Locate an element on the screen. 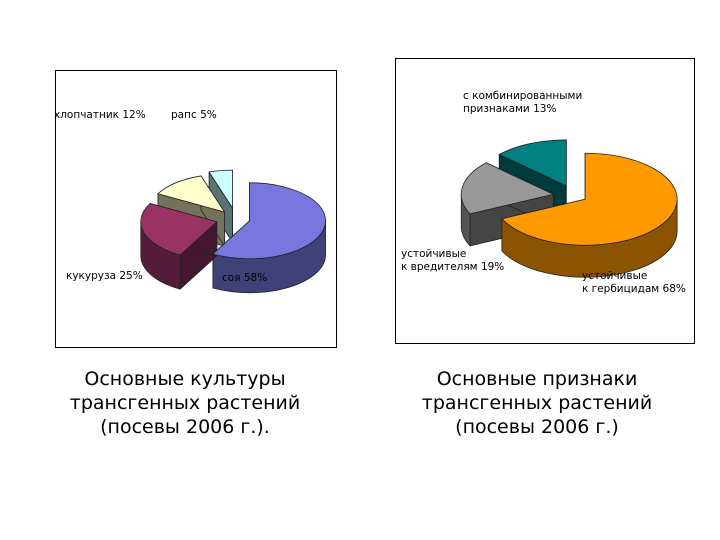 This screenshot has height=540, width=720. label-cotton: хлопчатник 12% is located at coordinates (100, 115).